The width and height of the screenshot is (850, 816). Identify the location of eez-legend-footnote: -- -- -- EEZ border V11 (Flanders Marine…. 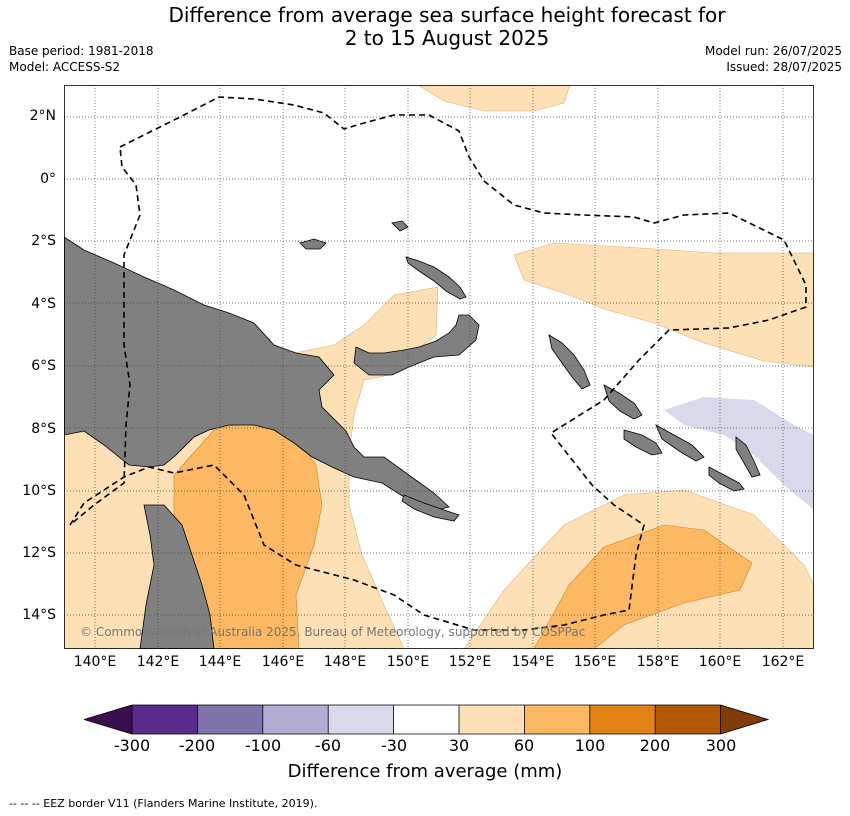
(163, 803).